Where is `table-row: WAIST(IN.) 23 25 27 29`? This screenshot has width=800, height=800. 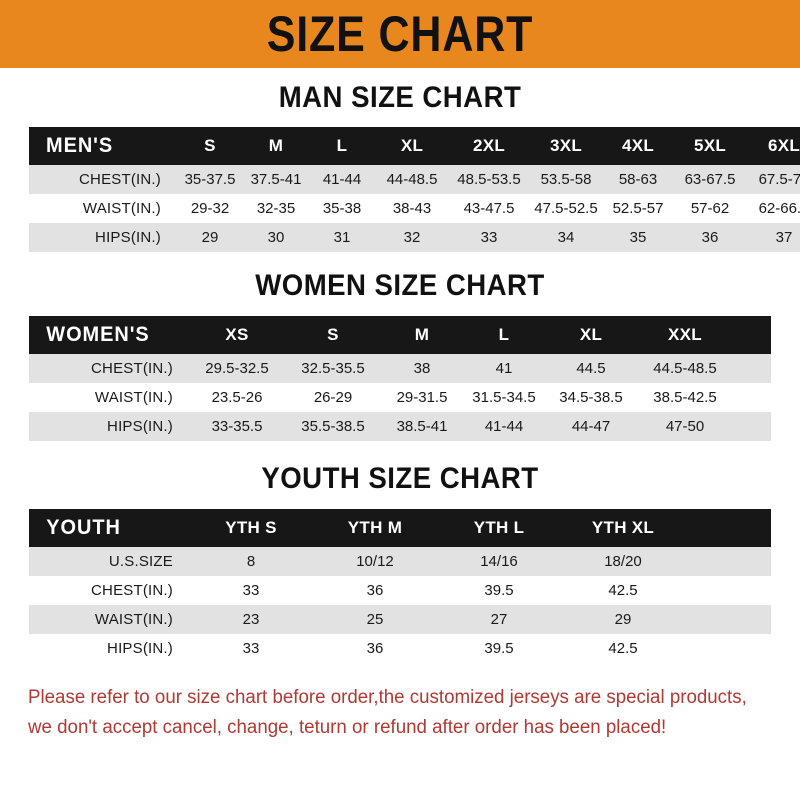
table-row: WAIST(IN.) 23 25 27 29 is located at coordinates (400, 619).